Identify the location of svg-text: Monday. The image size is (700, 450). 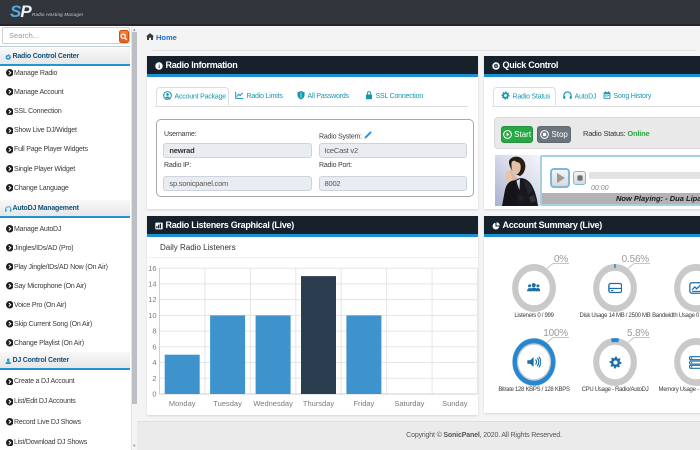
(182, 403).